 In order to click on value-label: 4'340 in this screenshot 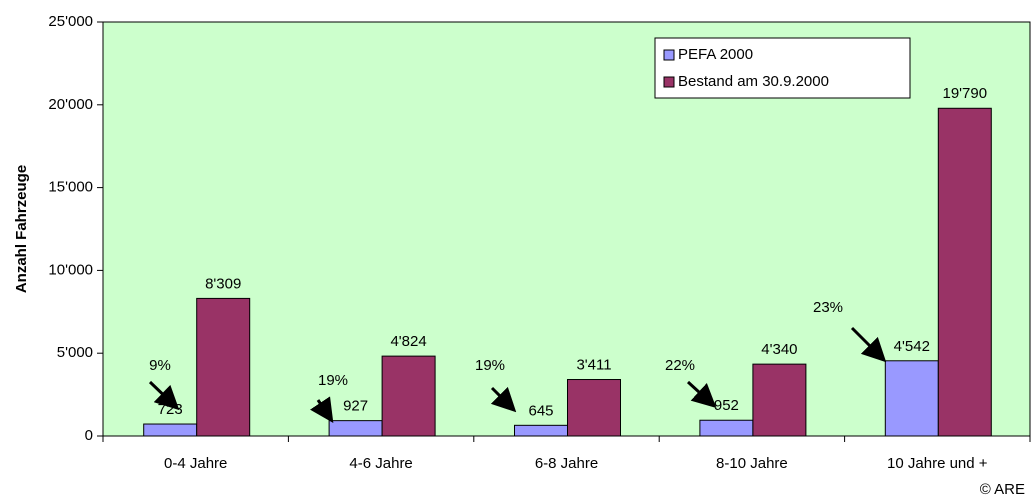, I will do `click(779, 349)`.